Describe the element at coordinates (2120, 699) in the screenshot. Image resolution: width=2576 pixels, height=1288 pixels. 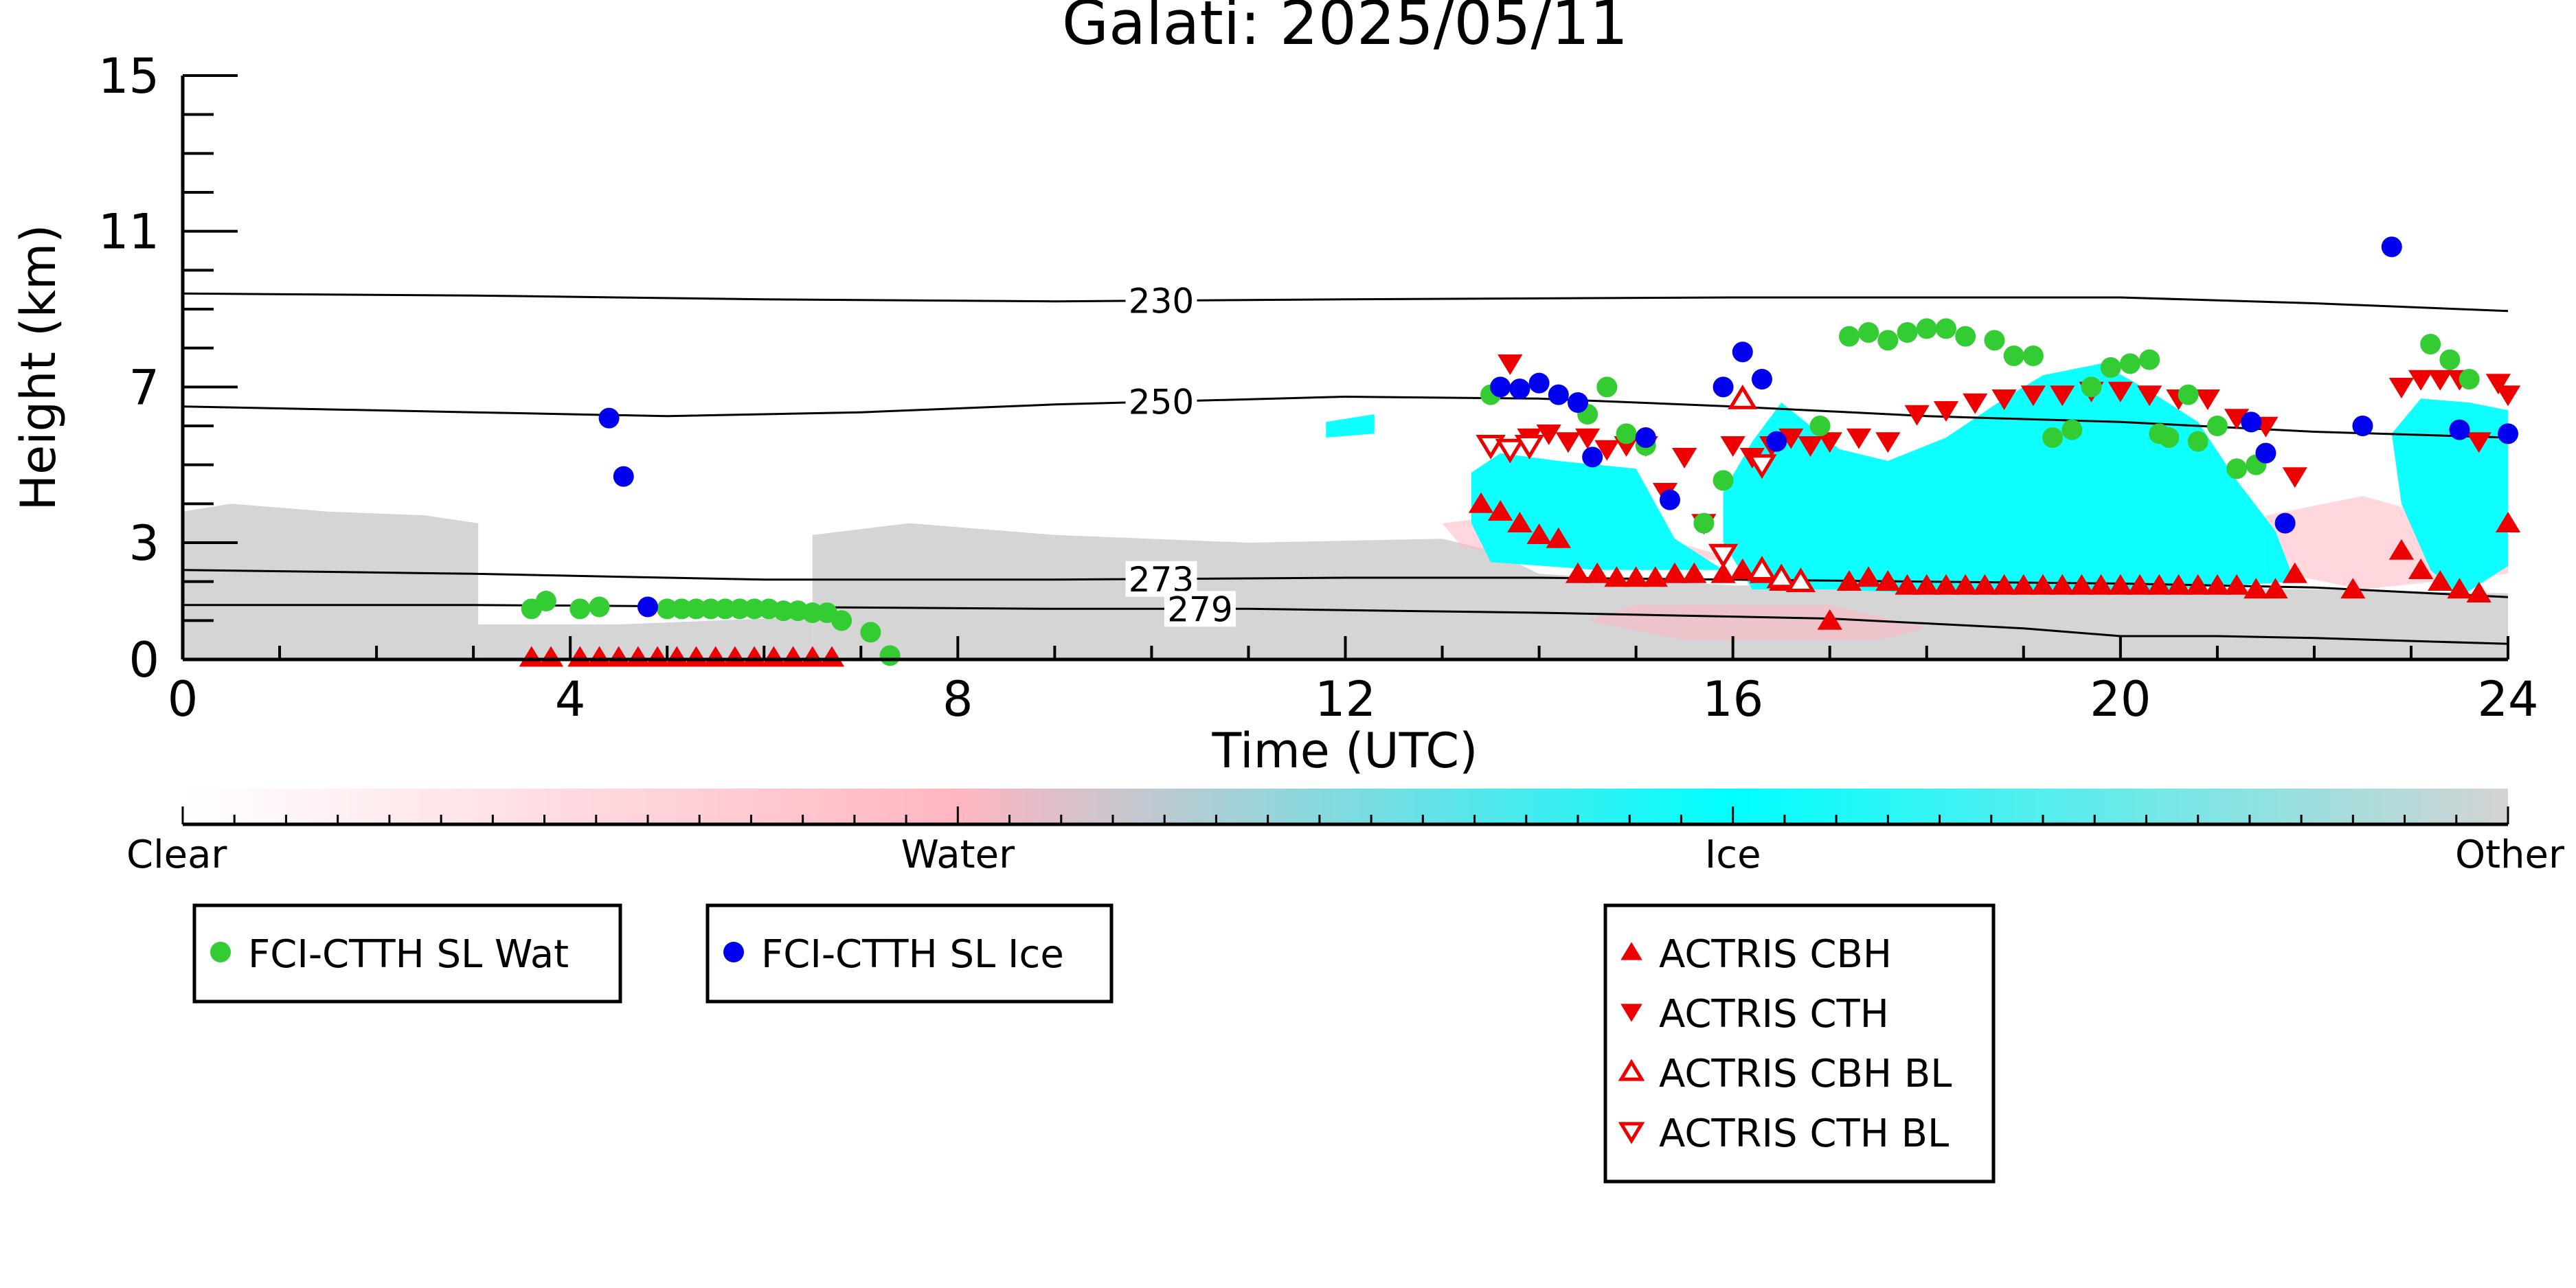
I see `x-tick-label-20: 20` at that location.